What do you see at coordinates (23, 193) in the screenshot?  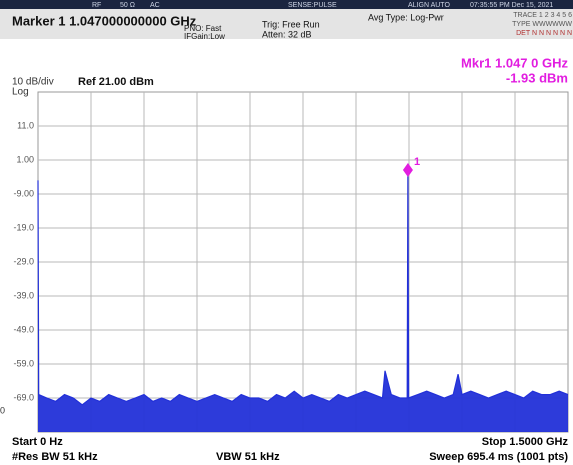 I see `y-tick-label: -9.00` at bounding box center [23, 193].